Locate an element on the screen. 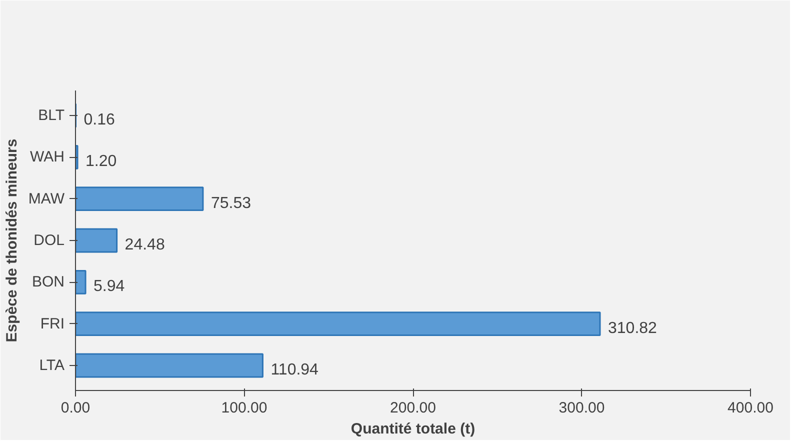  y-tick-label: WAH is located at coordinates (47, 157).